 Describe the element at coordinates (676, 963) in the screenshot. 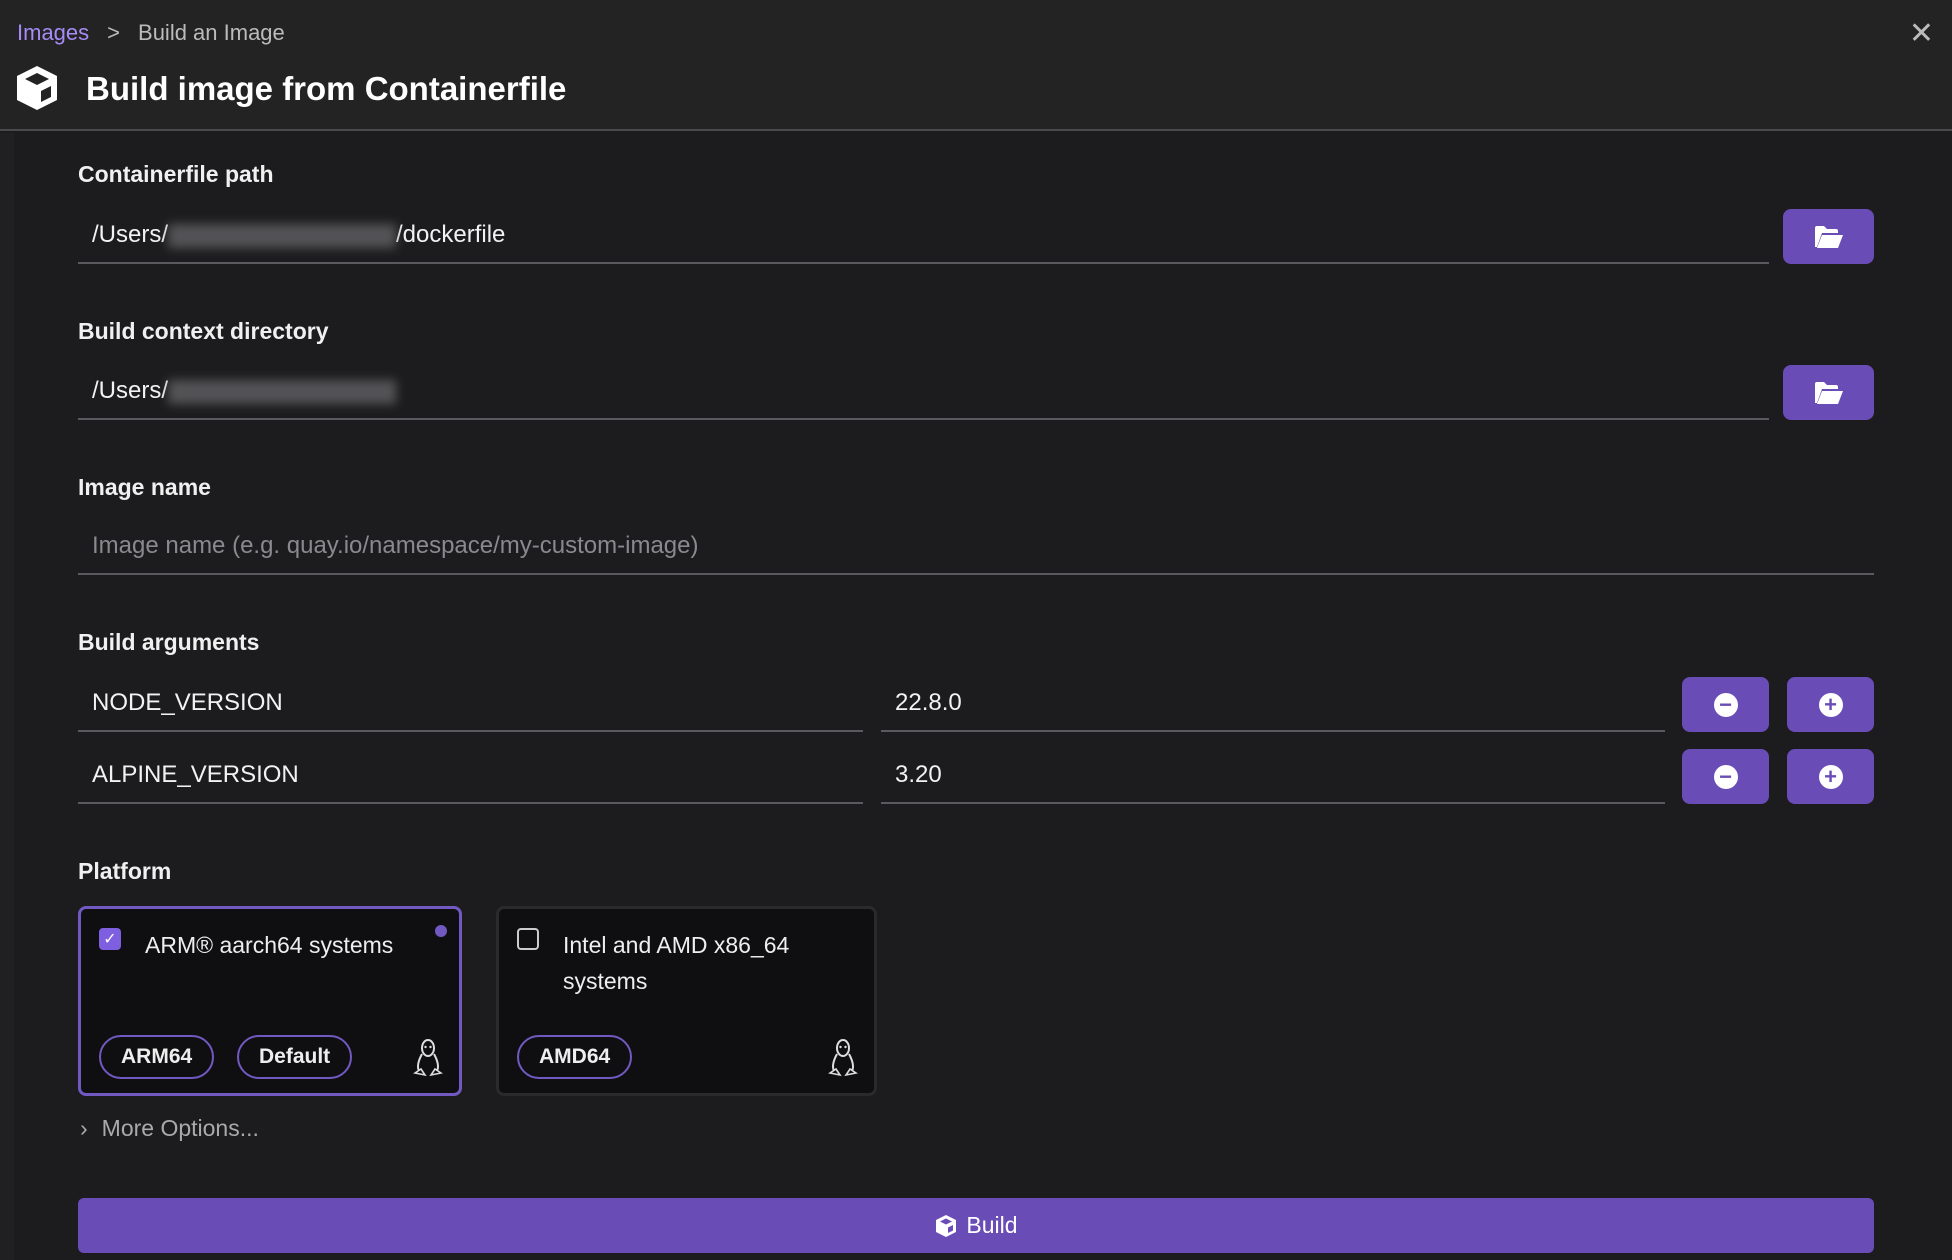

I see `platform-title: Intel and AMD x86_64 systems` at that location.